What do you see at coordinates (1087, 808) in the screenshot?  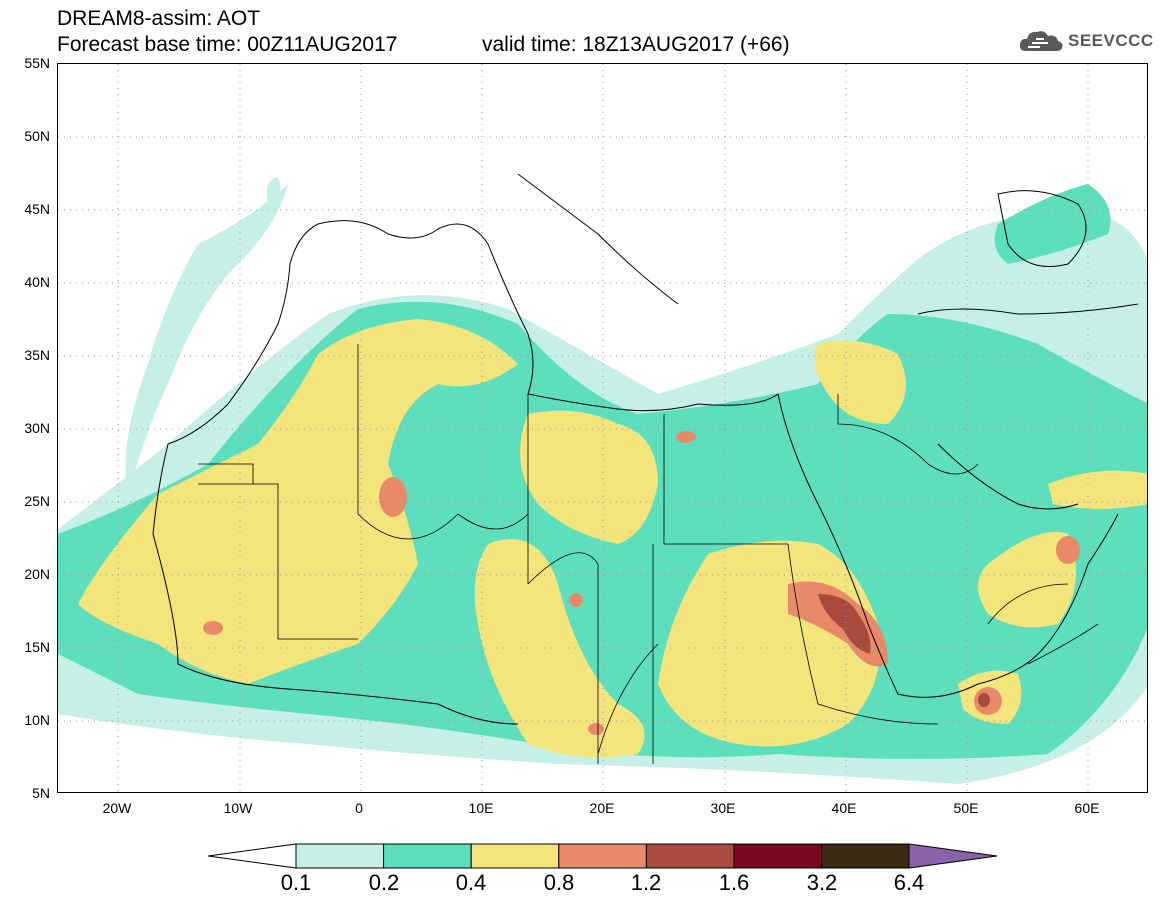 I see `lon-label: 60E` at bounding box center [1087, 808].